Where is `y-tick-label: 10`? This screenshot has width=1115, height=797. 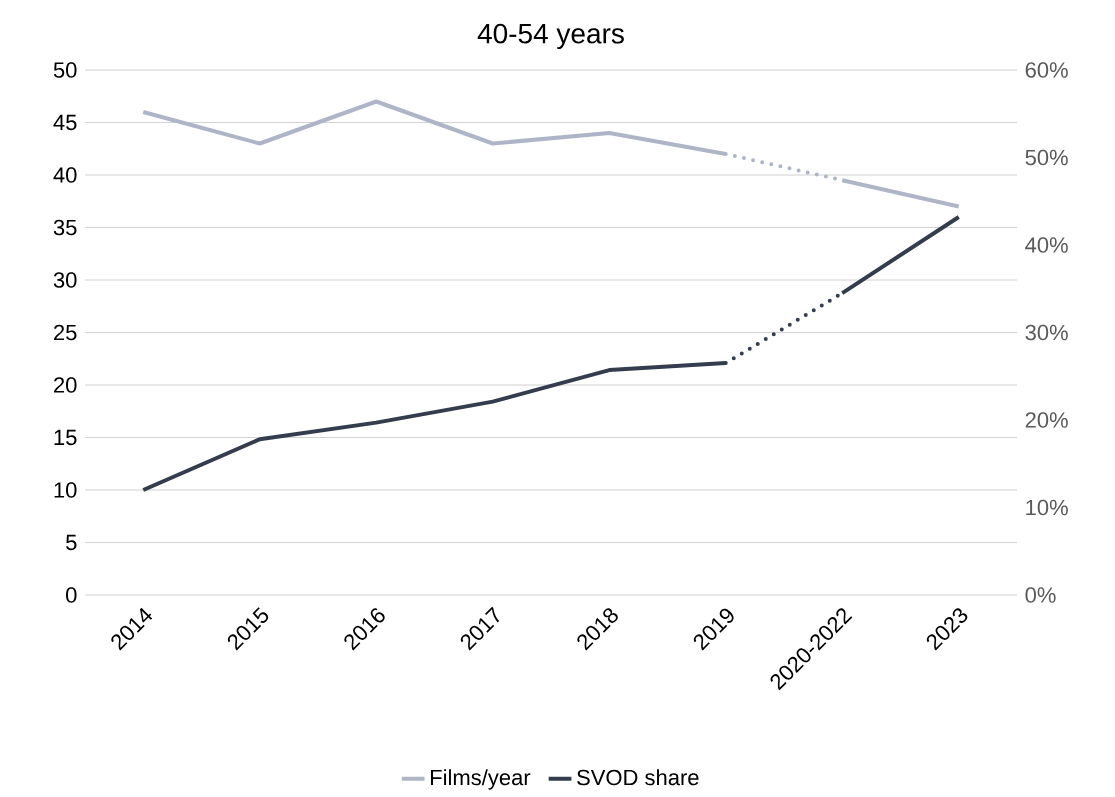 y-tick-label: 10 is located at coordinates (65, 490).